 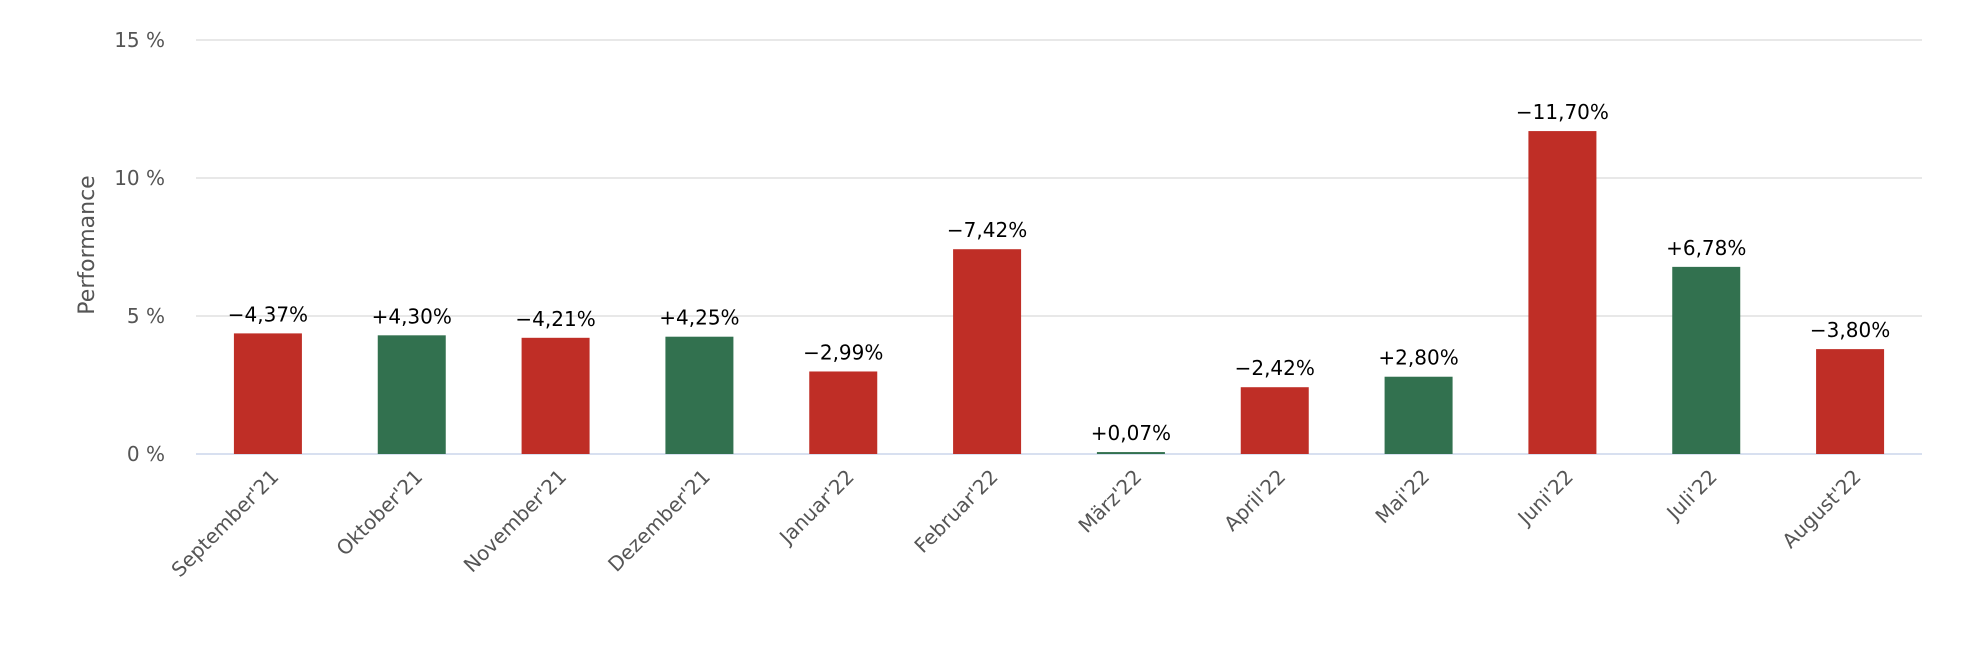 What do you see at coordinates (1706, 248) in the screenshot?
I see `bar-data-label: +6,78%` at bounding box center [1706, 248].